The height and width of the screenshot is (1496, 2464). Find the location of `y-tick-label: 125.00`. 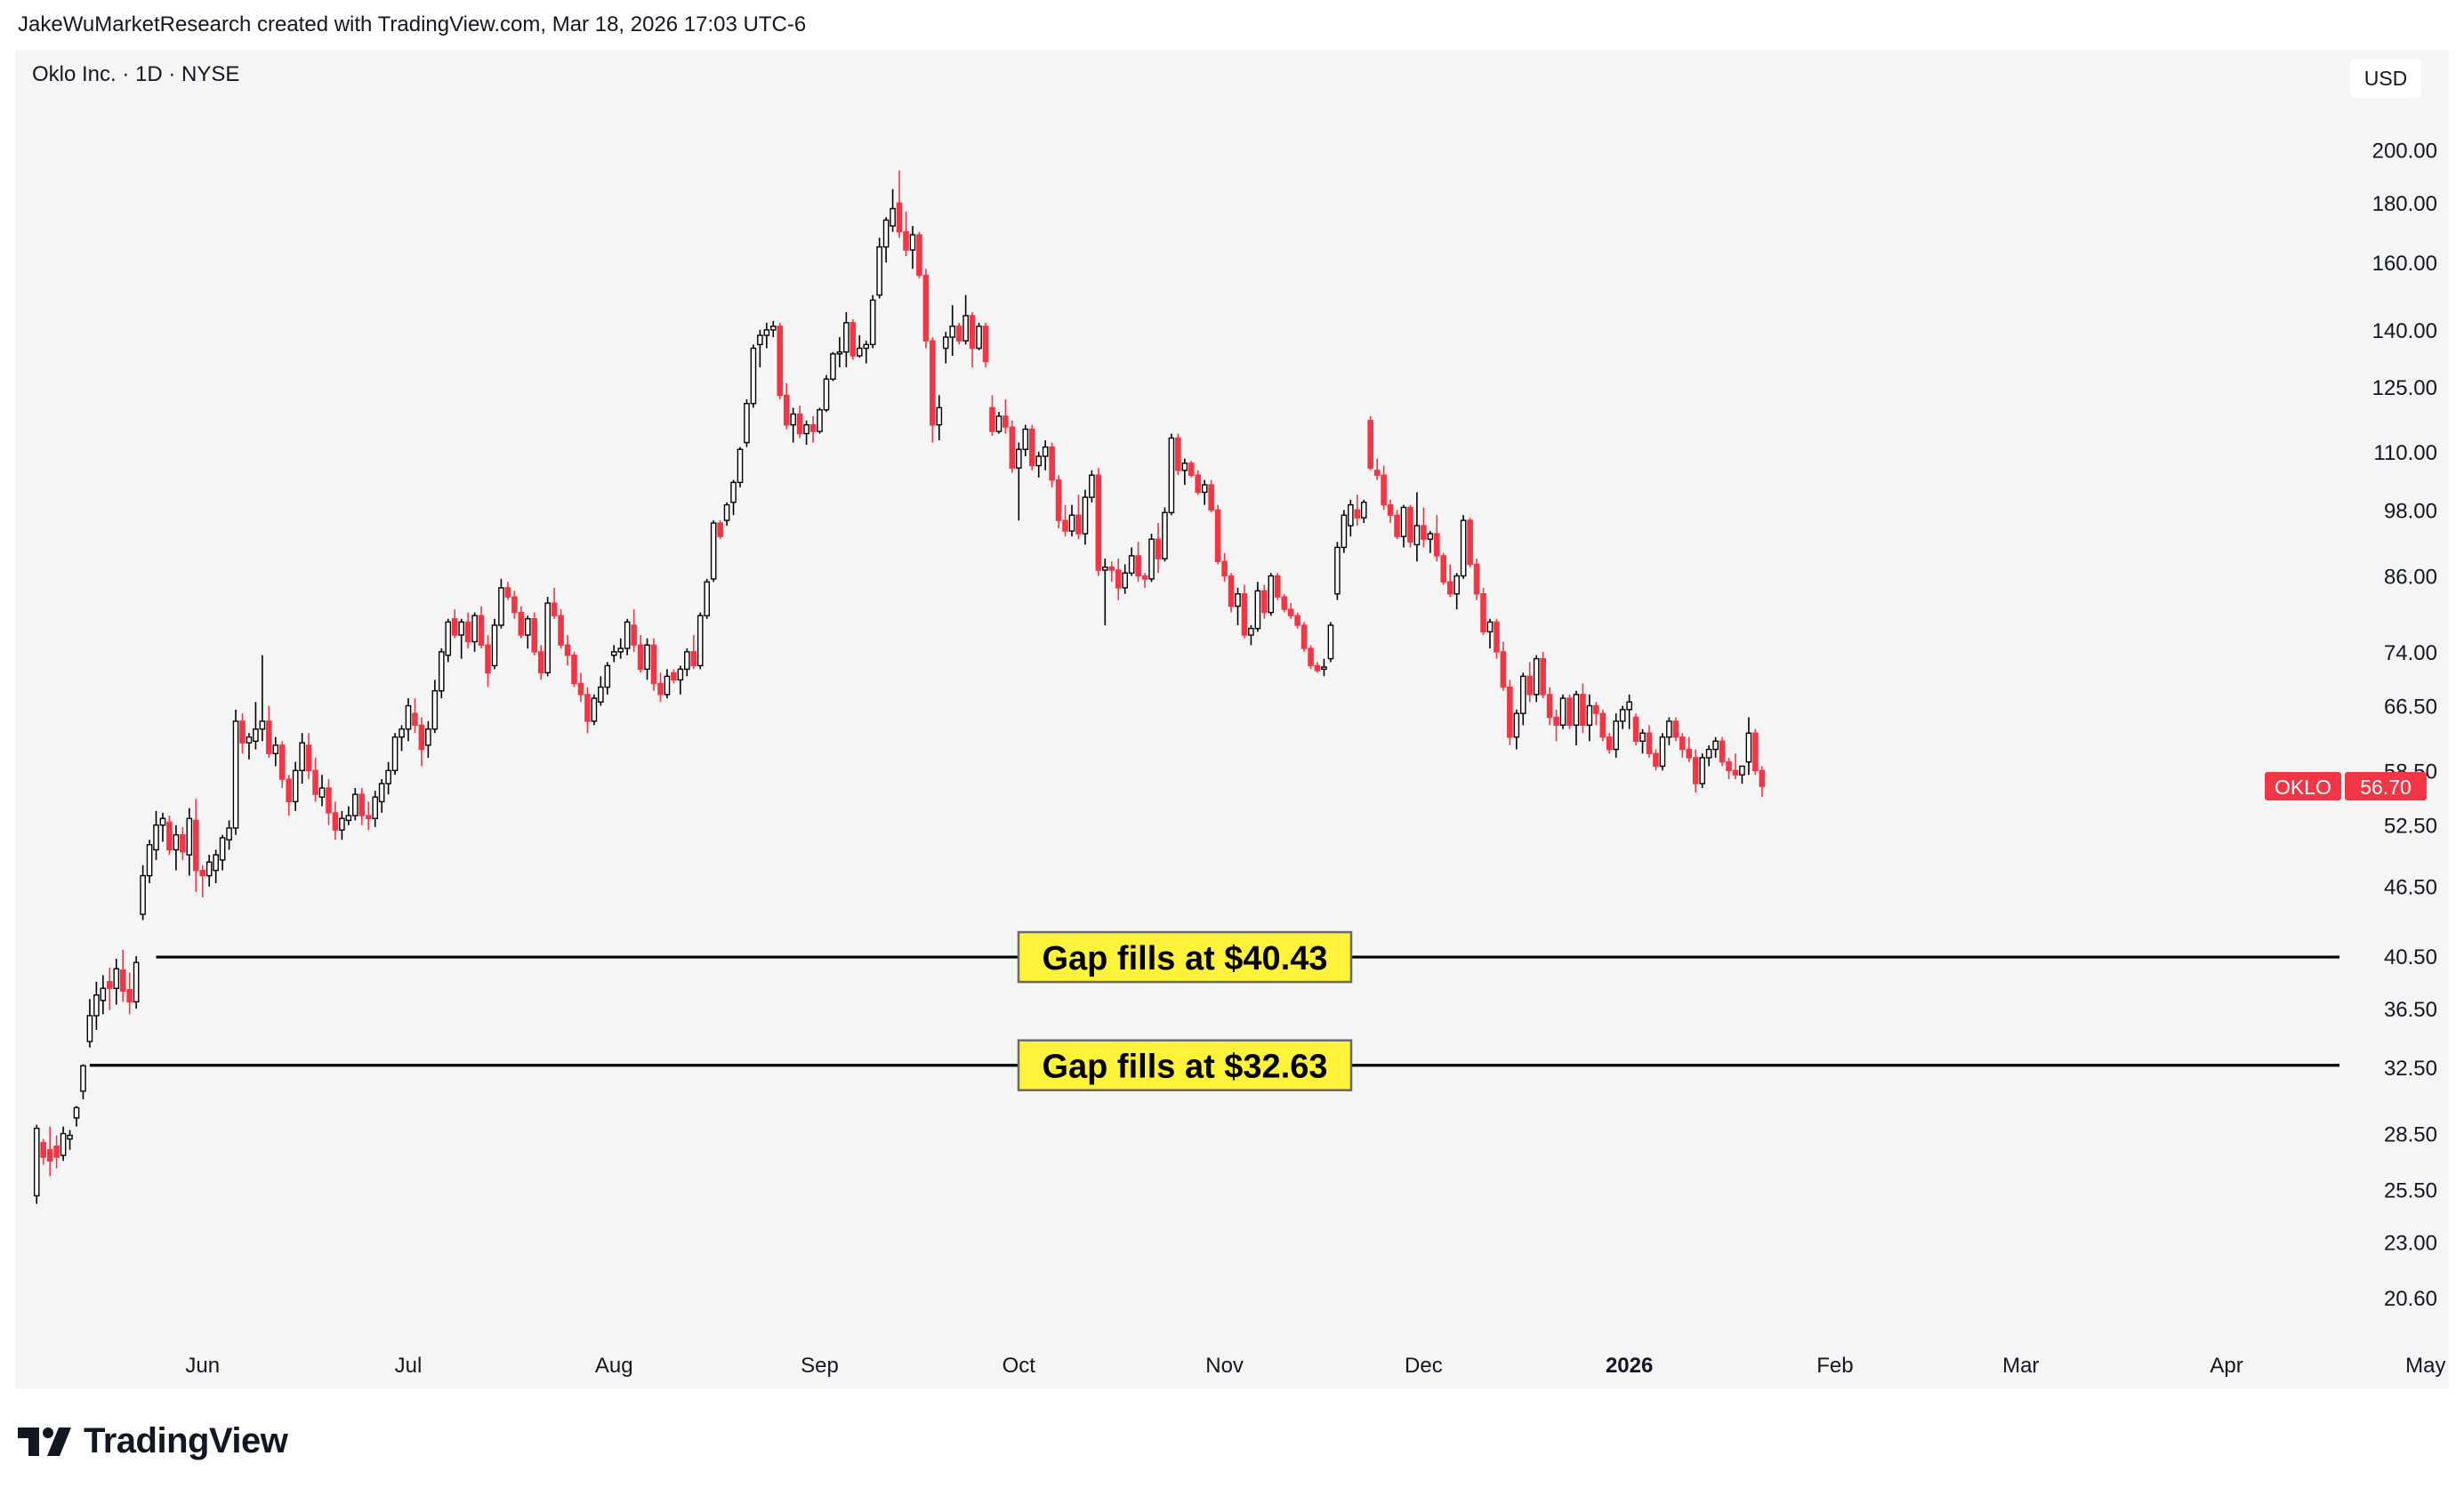

y-tick-label: 125.00 is located at coordinates (2404, 388).